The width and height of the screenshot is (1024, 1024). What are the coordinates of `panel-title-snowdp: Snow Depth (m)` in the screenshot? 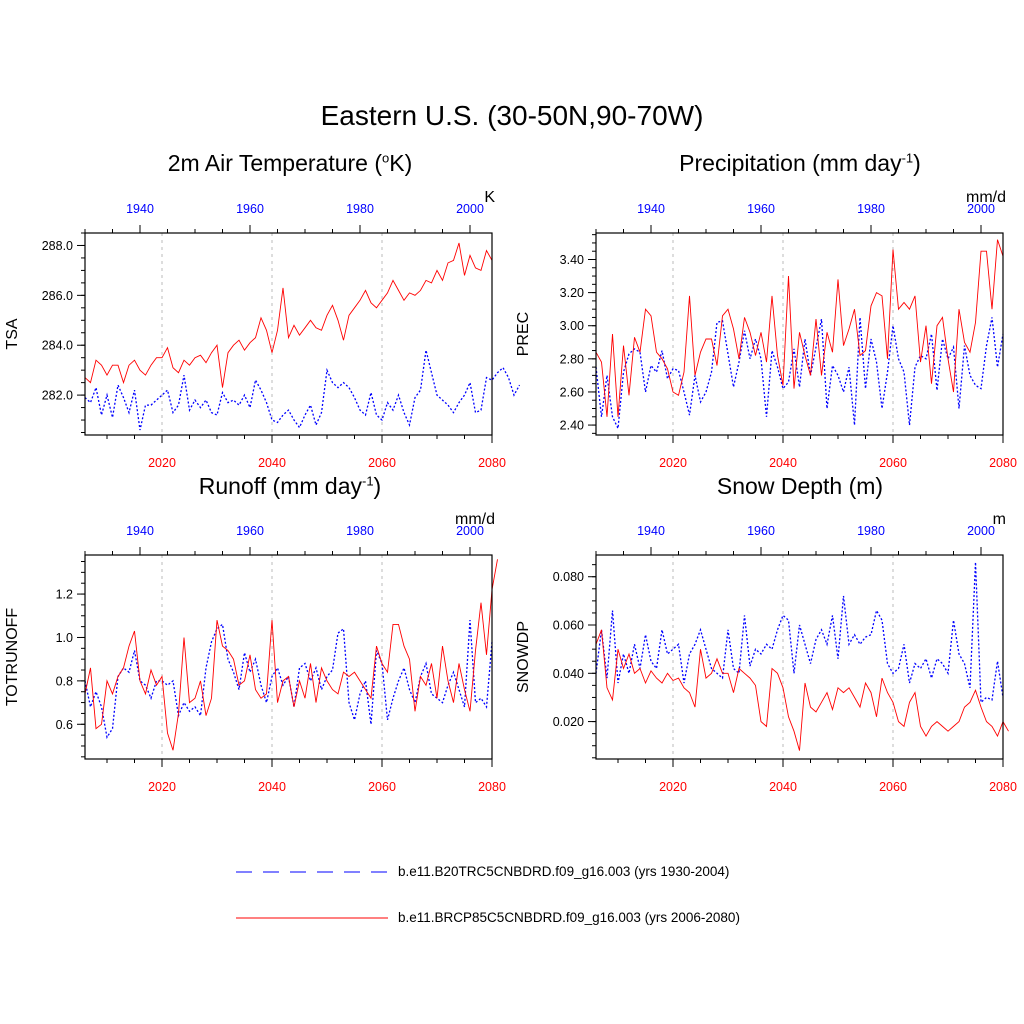 It's located at (800, 486).